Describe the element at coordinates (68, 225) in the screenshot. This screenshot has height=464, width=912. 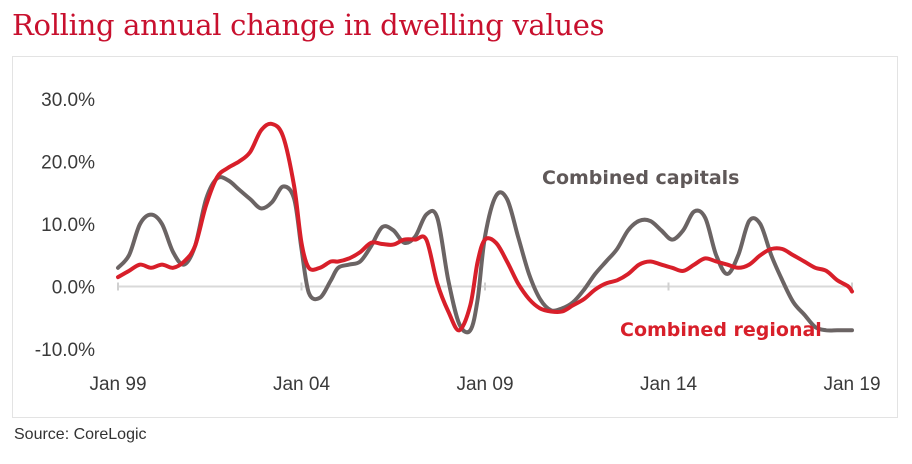
I see `y-tick-label: 10.0%` at that location.